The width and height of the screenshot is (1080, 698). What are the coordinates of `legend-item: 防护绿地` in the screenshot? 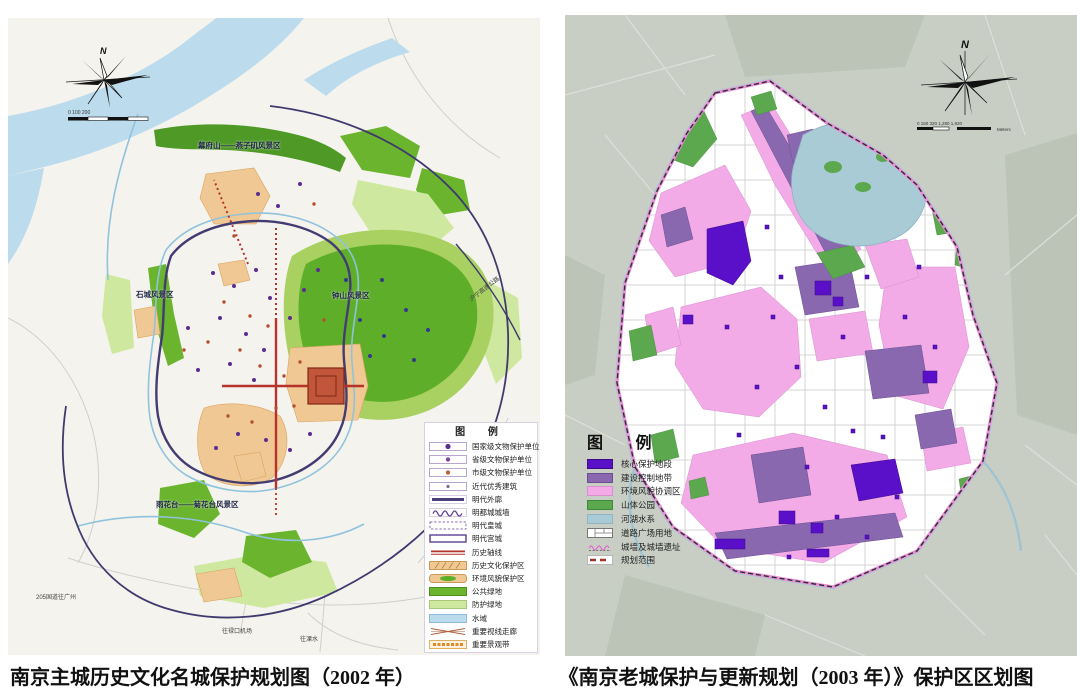 It's located at (481, 604).